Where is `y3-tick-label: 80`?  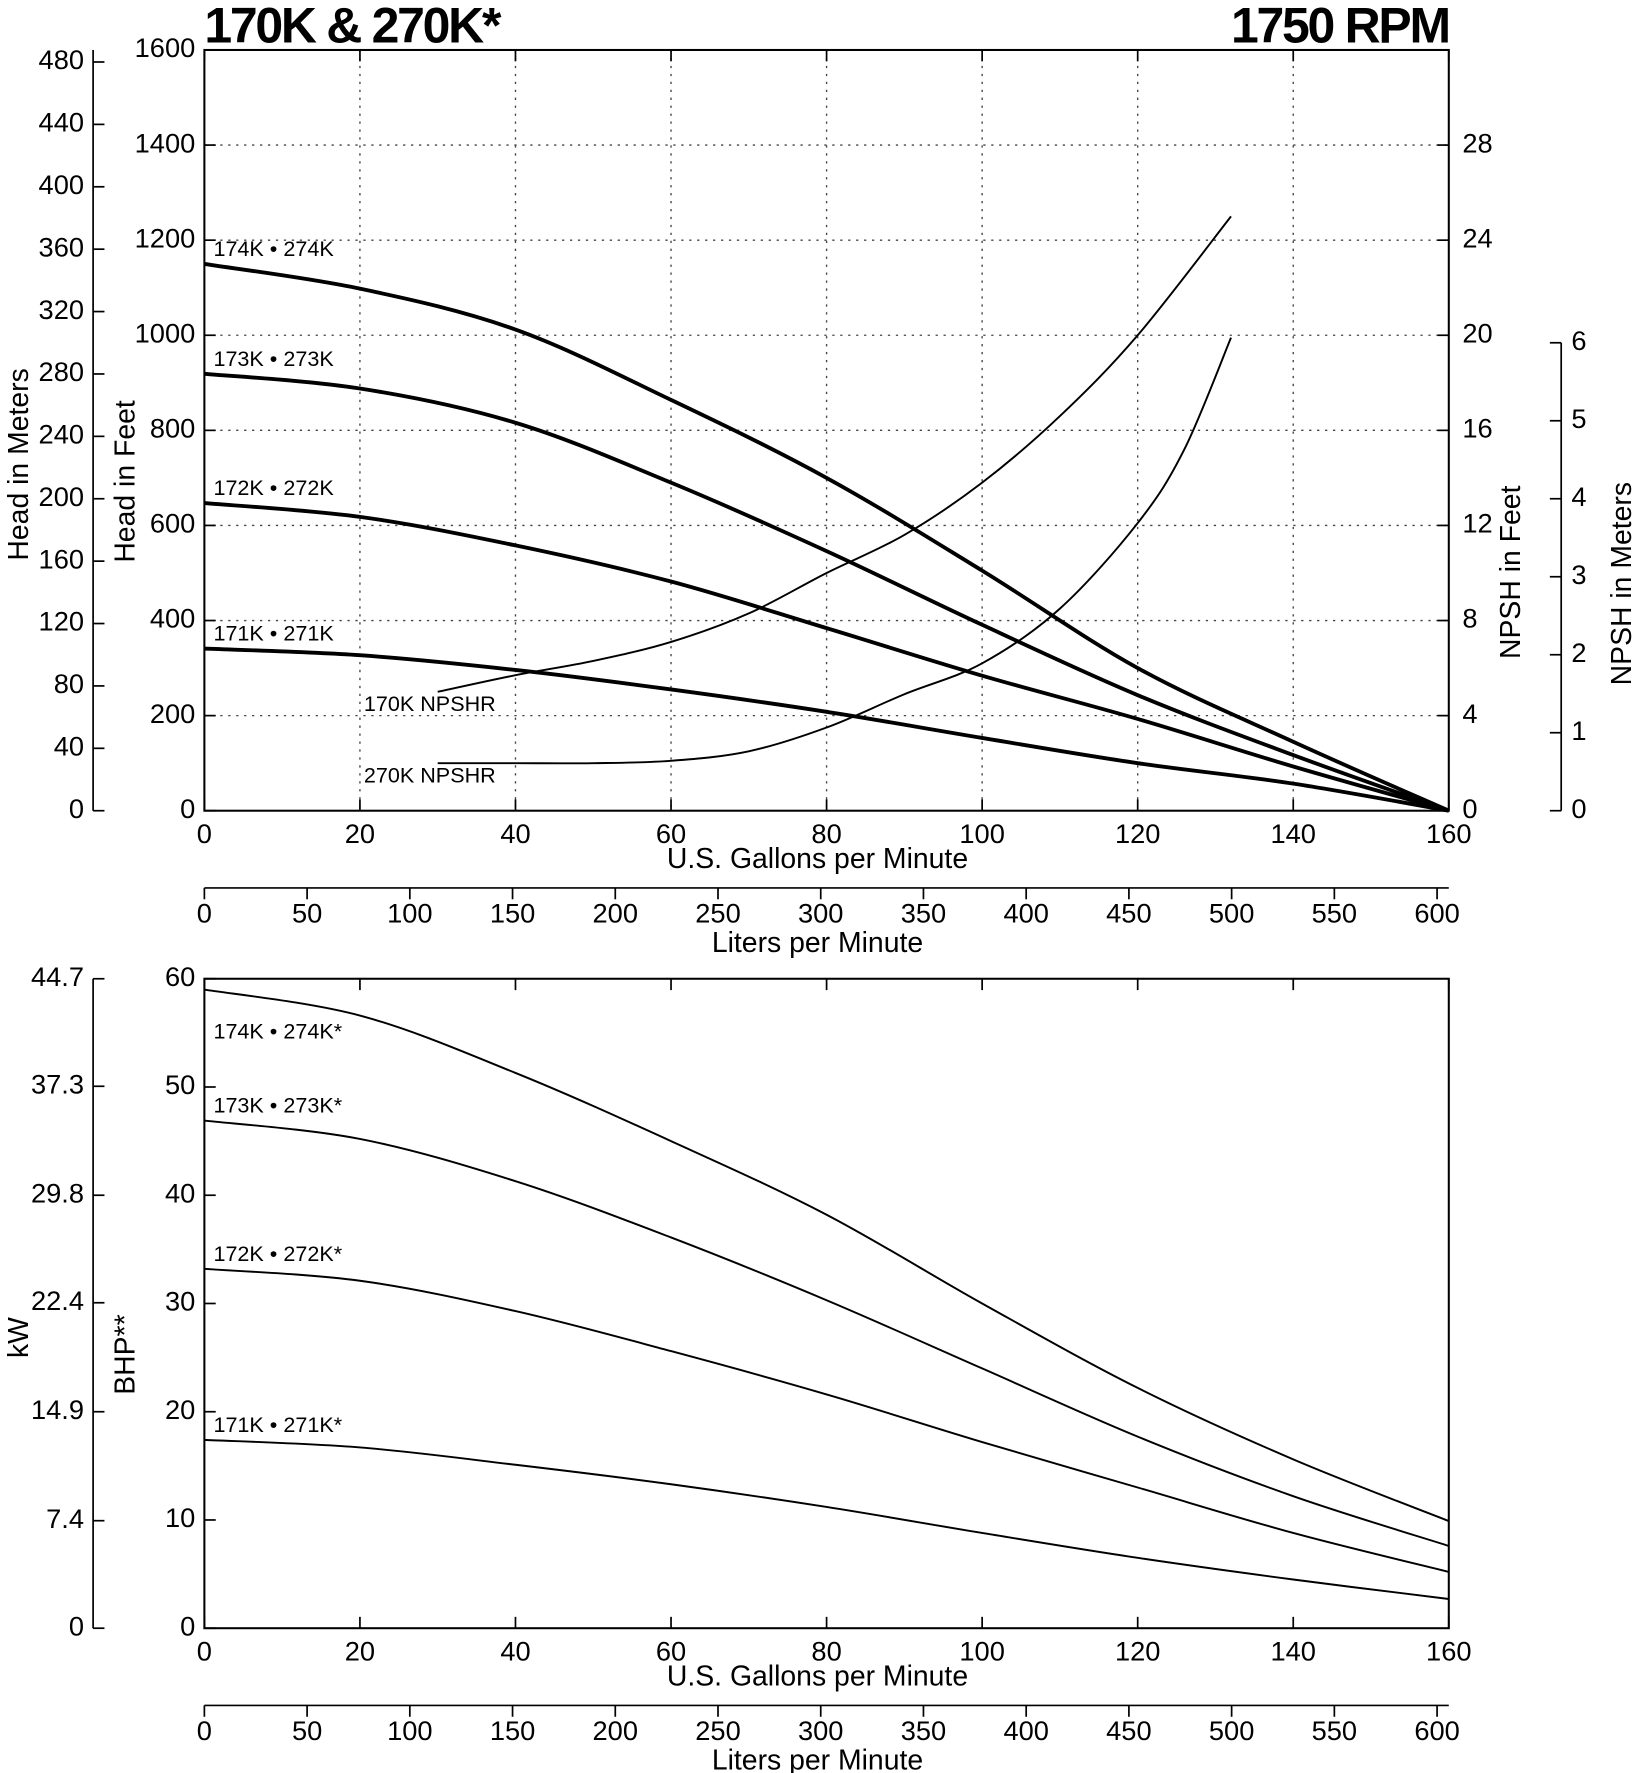 y3-tick-label: 80 is located at coordinates (69, 683).